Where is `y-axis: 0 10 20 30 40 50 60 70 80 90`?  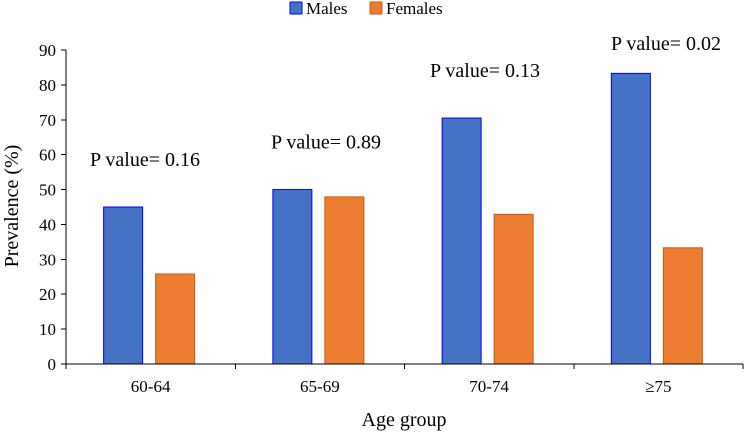
y-axis: 0 10 20 30 40 50 60 70 80 90 is located at coordinates (53, 207).